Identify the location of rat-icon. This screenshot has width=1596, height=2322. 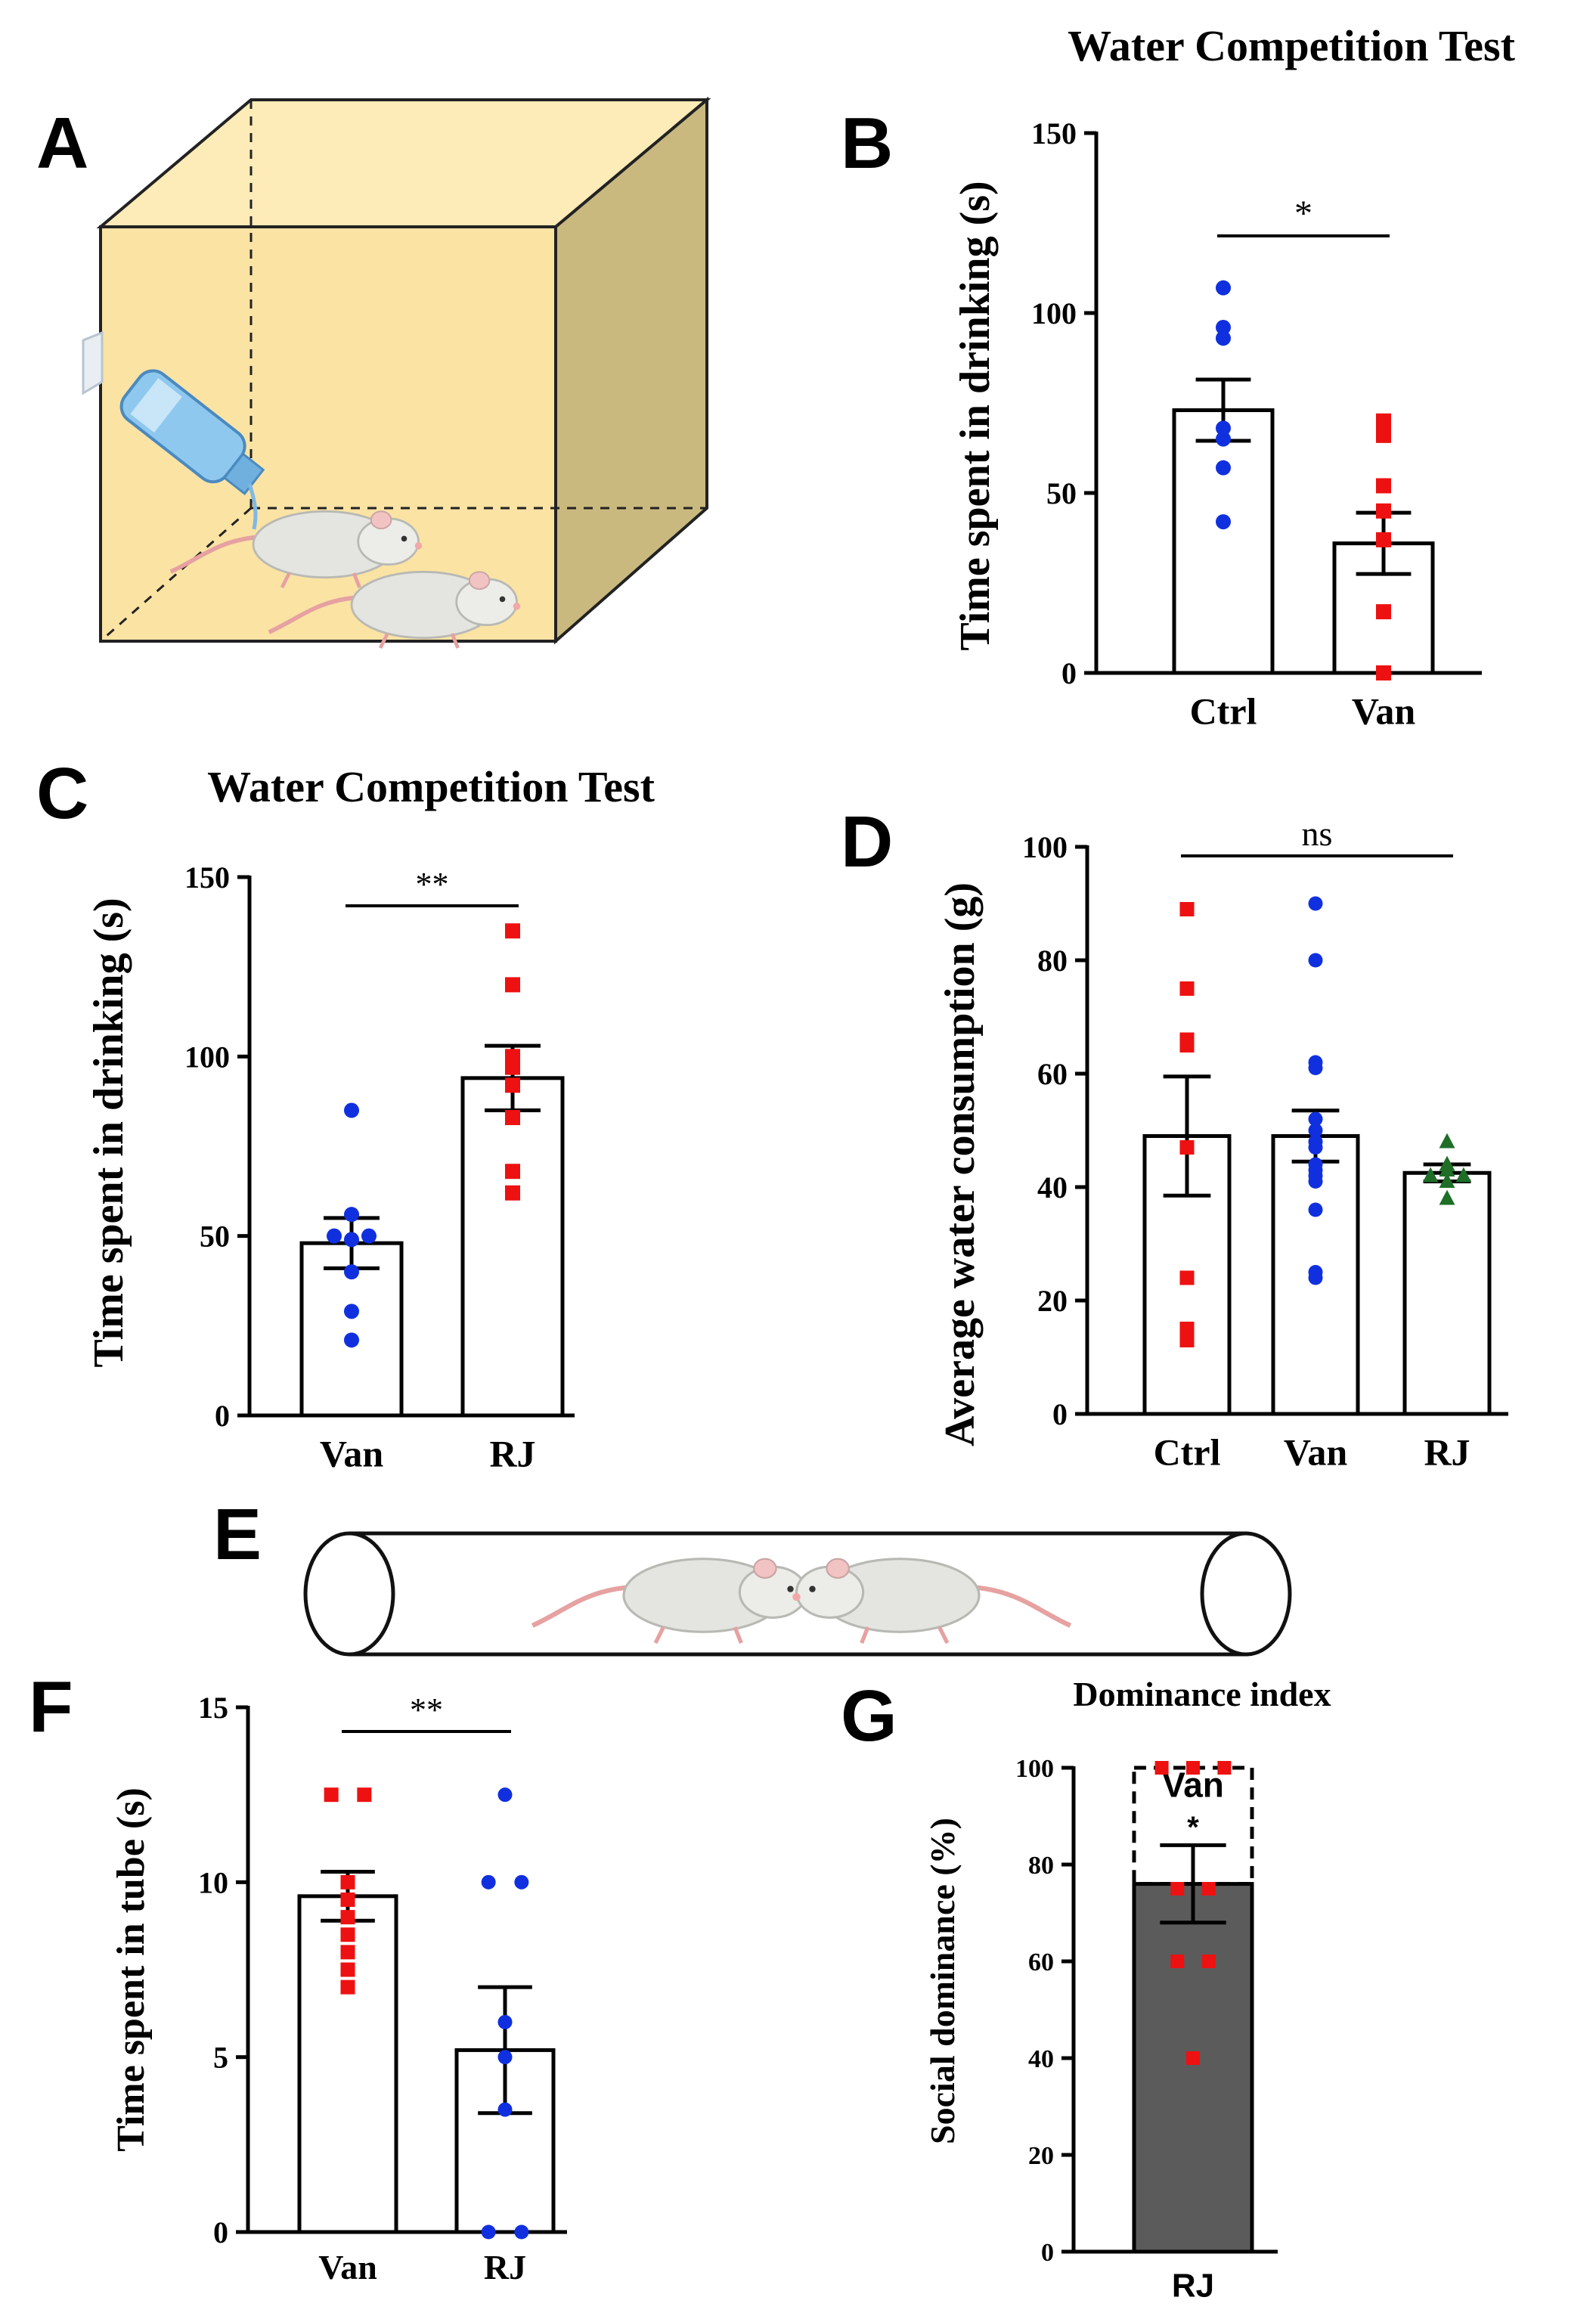
(801, 1601).